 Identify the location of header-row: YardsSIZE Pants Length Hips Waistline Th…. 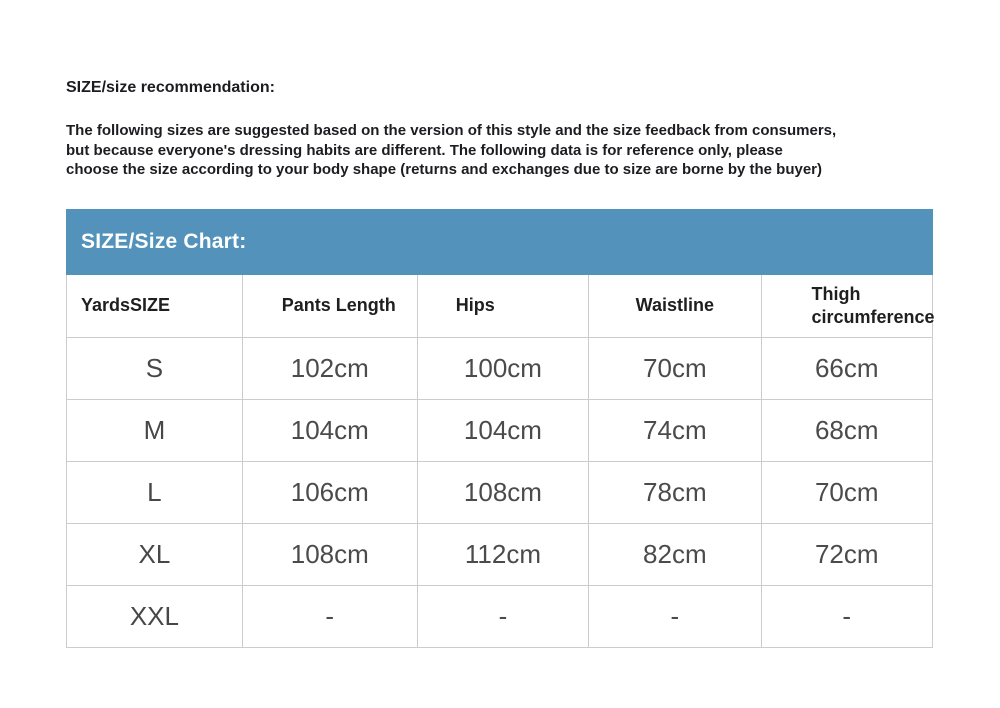
(500, 306).